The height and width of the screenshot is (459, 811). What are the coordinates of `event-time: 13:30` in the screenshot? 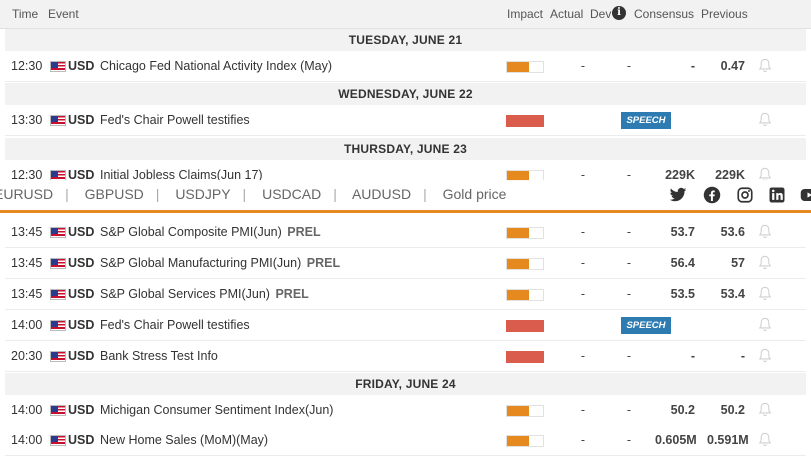 It's located at (27, 120).